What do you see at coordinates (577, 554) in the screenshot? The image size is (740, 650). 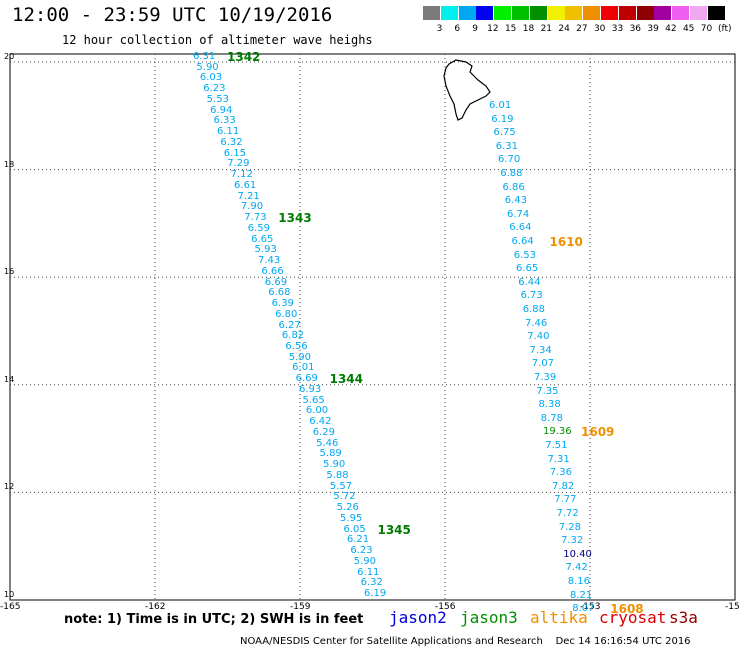 I see `swh-value: 10.40` at bounding box center [577, 554].